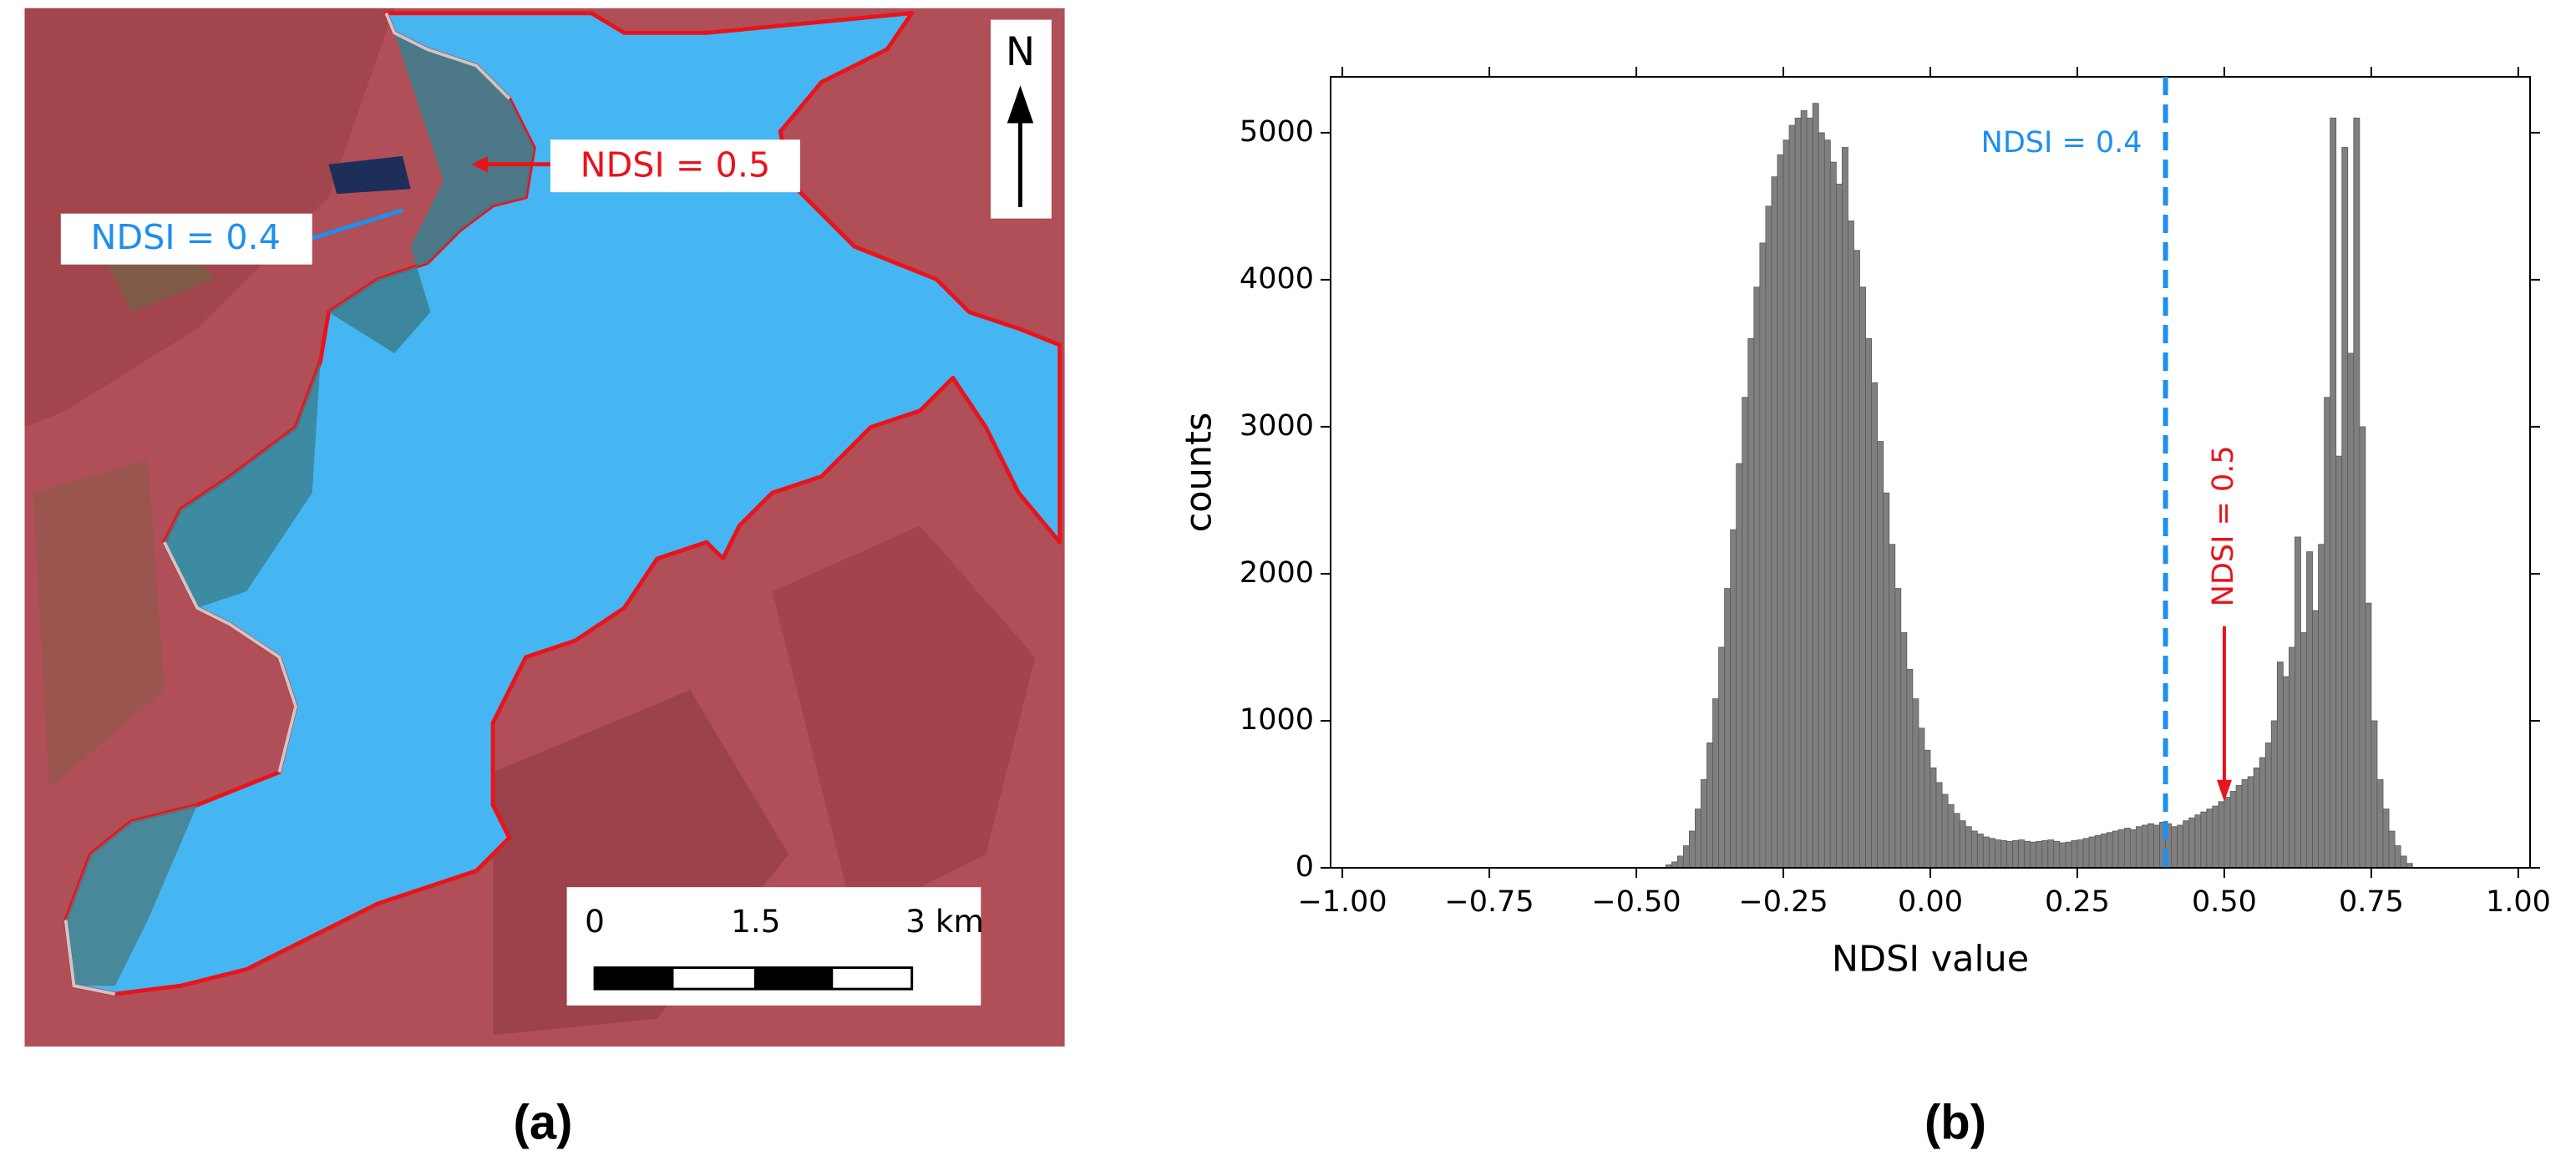 This screenshot has width=2576, height=1171. What do you see at coordinates (1489, 902) in the screenshot?
I see `x-tick-label: −0.75` at bounding box center [1489, 902].